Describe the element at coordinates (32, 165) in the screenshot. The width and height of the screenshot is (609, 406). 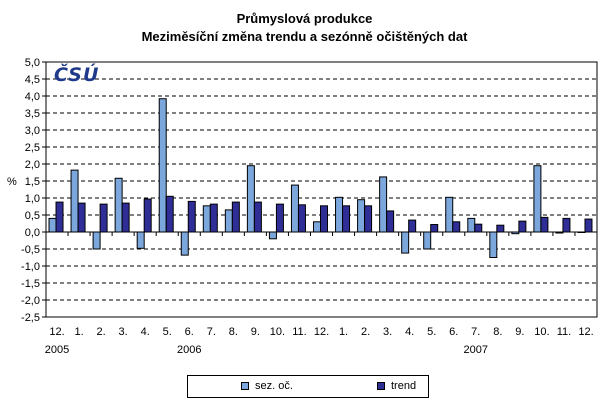
I see `y-tick-label: 2,0` at that location.